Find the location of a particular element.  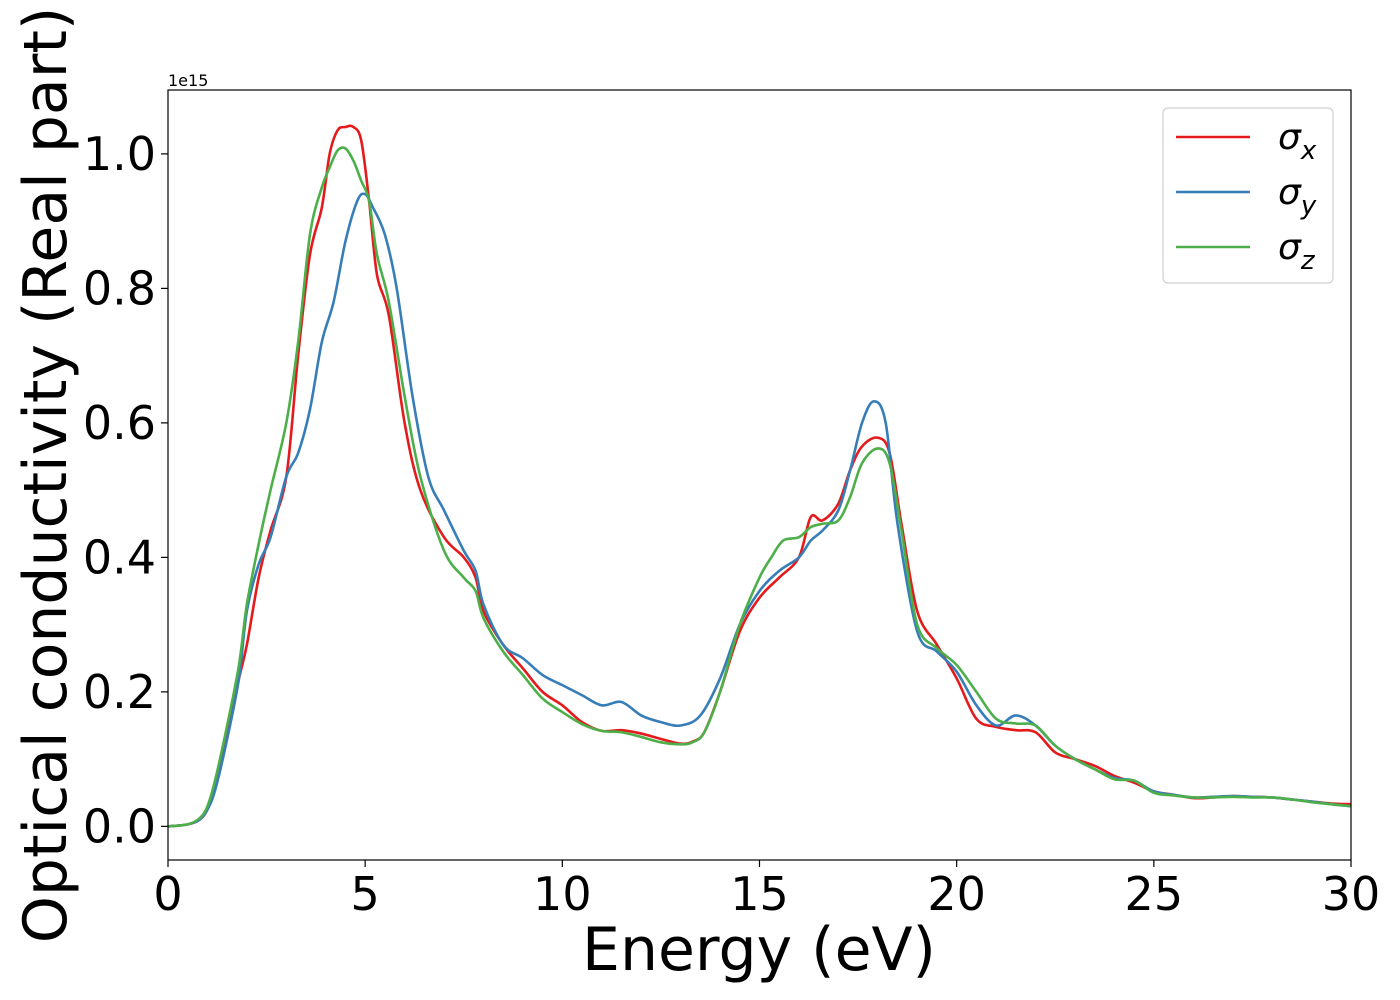

legend-label-y: σy is located at coordinates (1297, 196).